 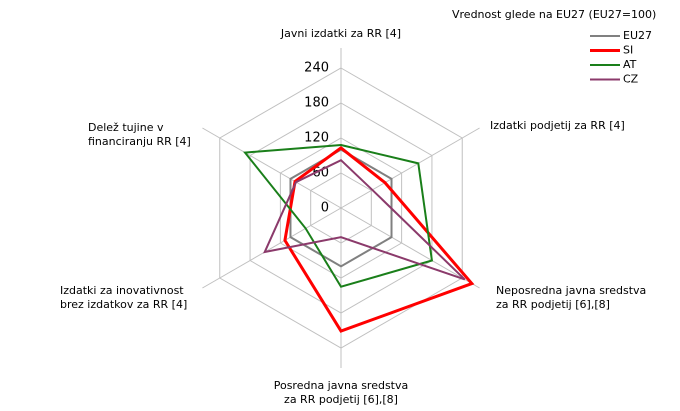 What do you see at coordinates (628, 50) in the screenshot?
I see `legend-label: SI` at bounding box center [628, 50].